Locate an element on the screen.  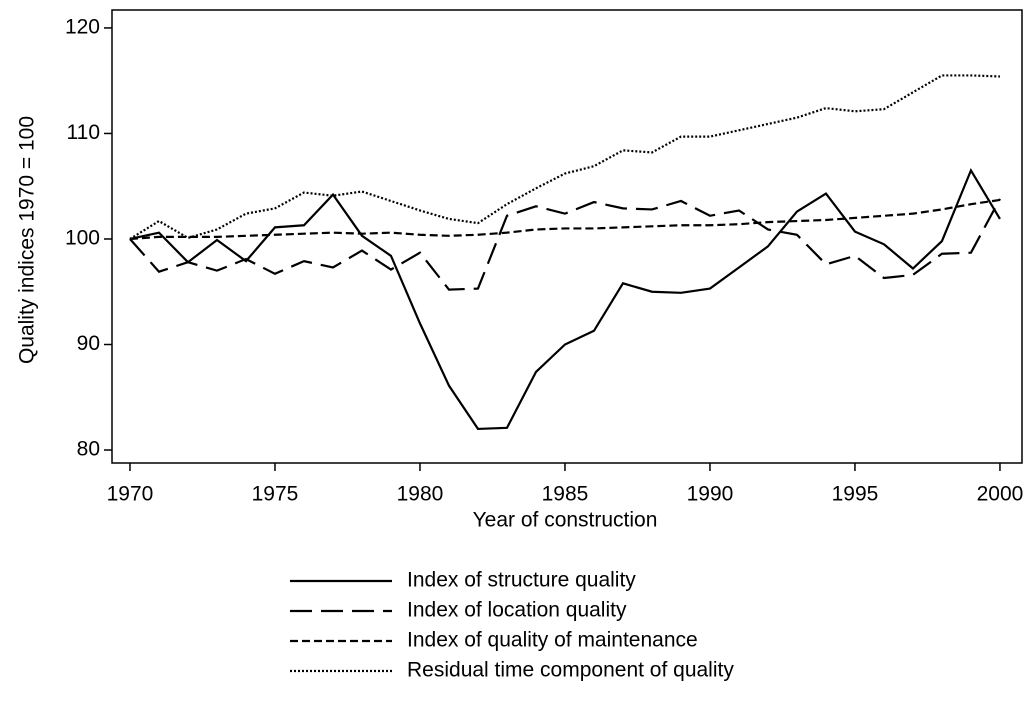
x-tick-label: 1985 is located at coordinates (565, 494).